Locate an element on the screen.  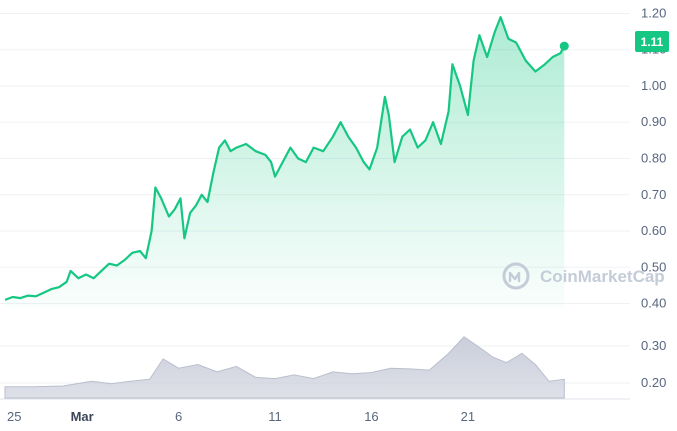
x-tick-label: 11 is located at coordinates (275, 416).